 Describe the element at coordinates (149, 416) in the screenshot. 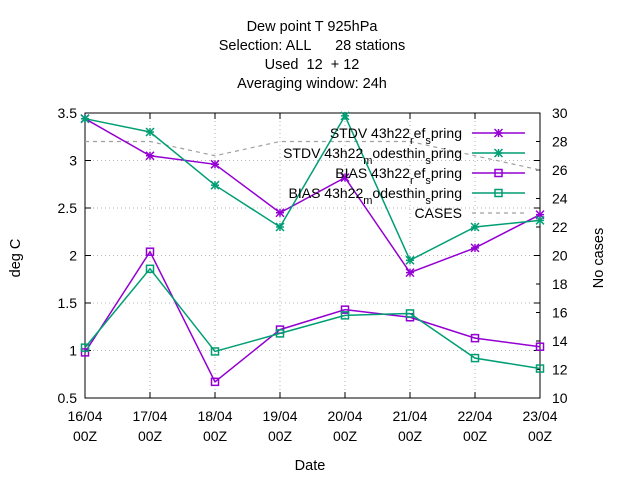

I see `x-tick-label: 17/04` at that location.